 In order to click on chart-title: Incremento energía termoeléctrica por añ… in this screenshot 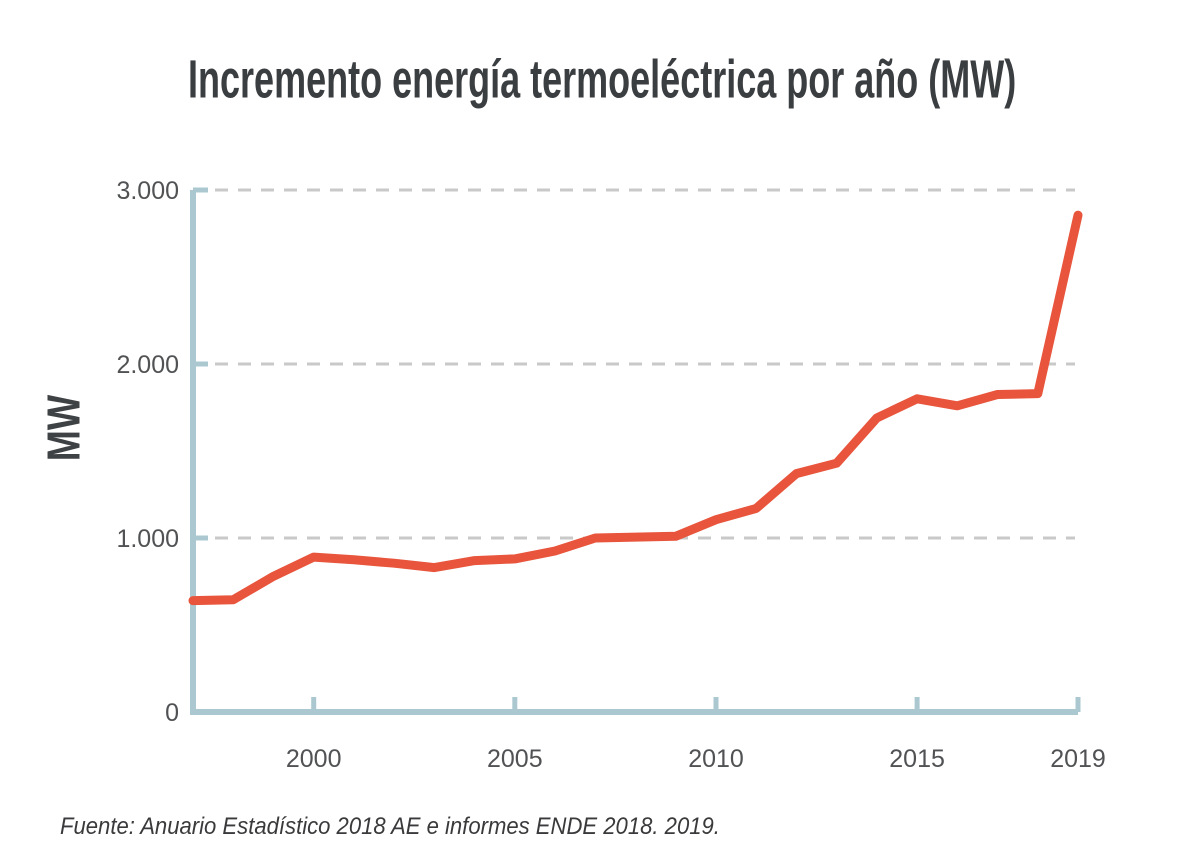, I will do `click(602, 79)`.